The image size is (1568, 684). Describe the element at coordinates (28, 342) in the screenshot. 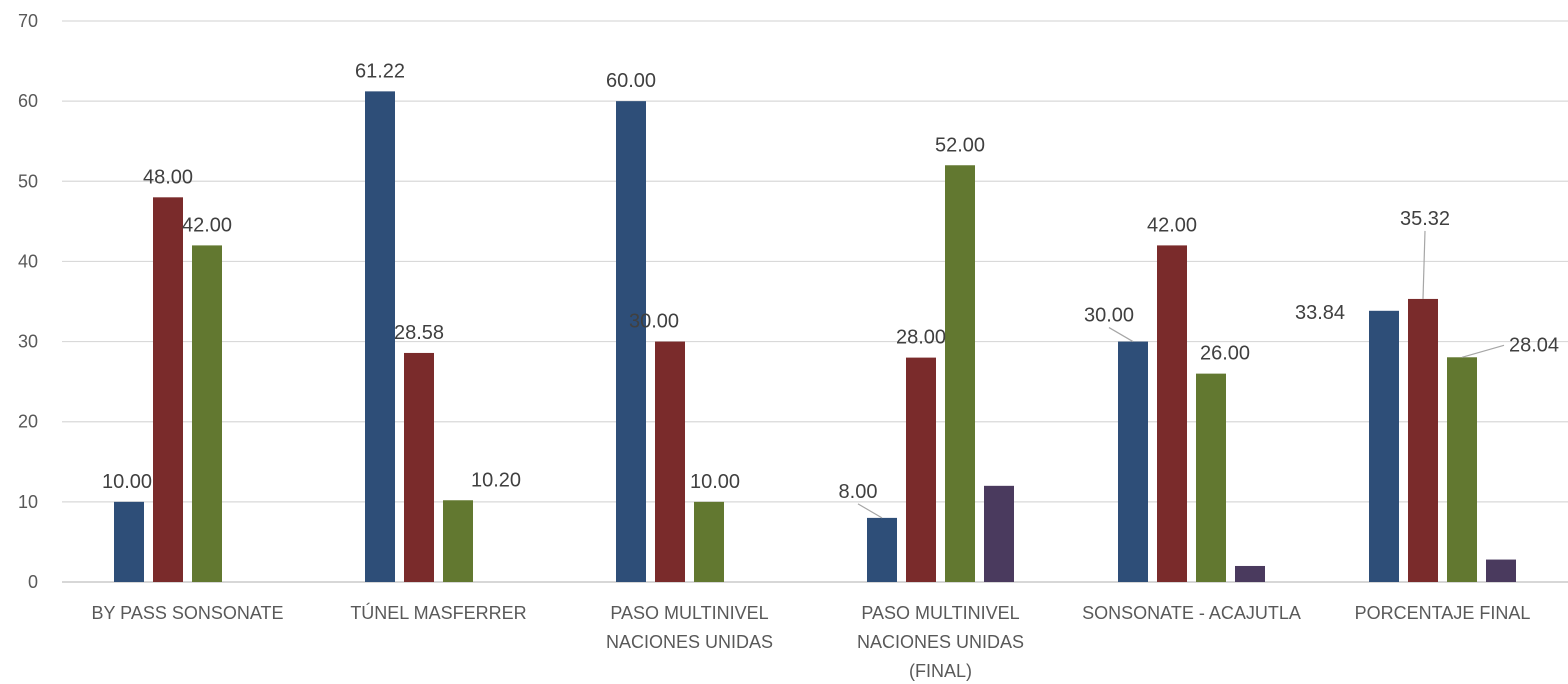

I see `y-tick-label: 30` at that location.